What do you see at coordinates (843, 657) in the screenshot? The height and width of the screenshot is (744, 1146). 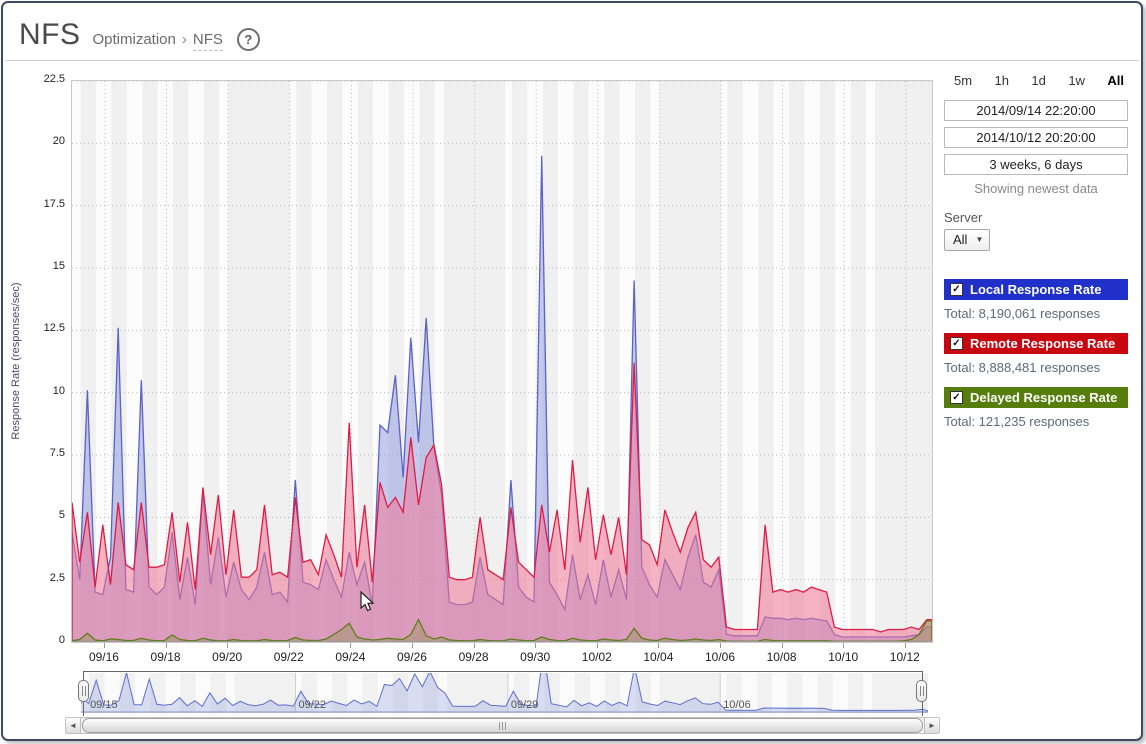 I see `x-tick-label: 10/10` at bounding box center [843, 657].